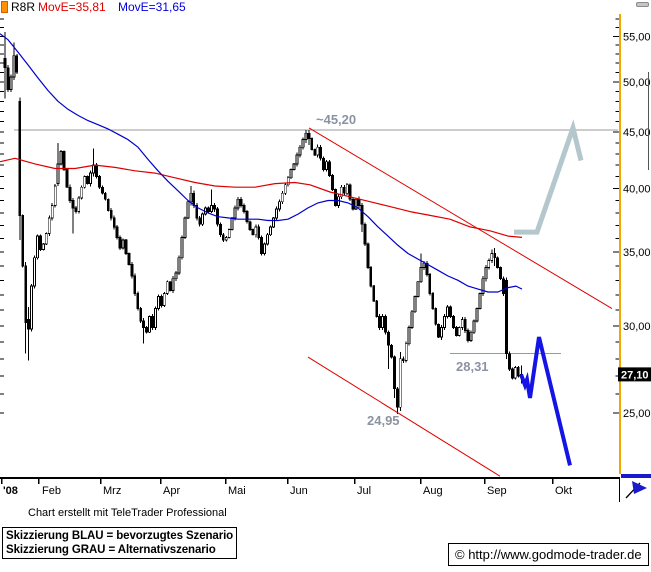 The image size is (651, 572). What do you see at coordinates (637, 83) in the screenshot?
I see `svg-text: 50,00` at bounding box center [637, 83].